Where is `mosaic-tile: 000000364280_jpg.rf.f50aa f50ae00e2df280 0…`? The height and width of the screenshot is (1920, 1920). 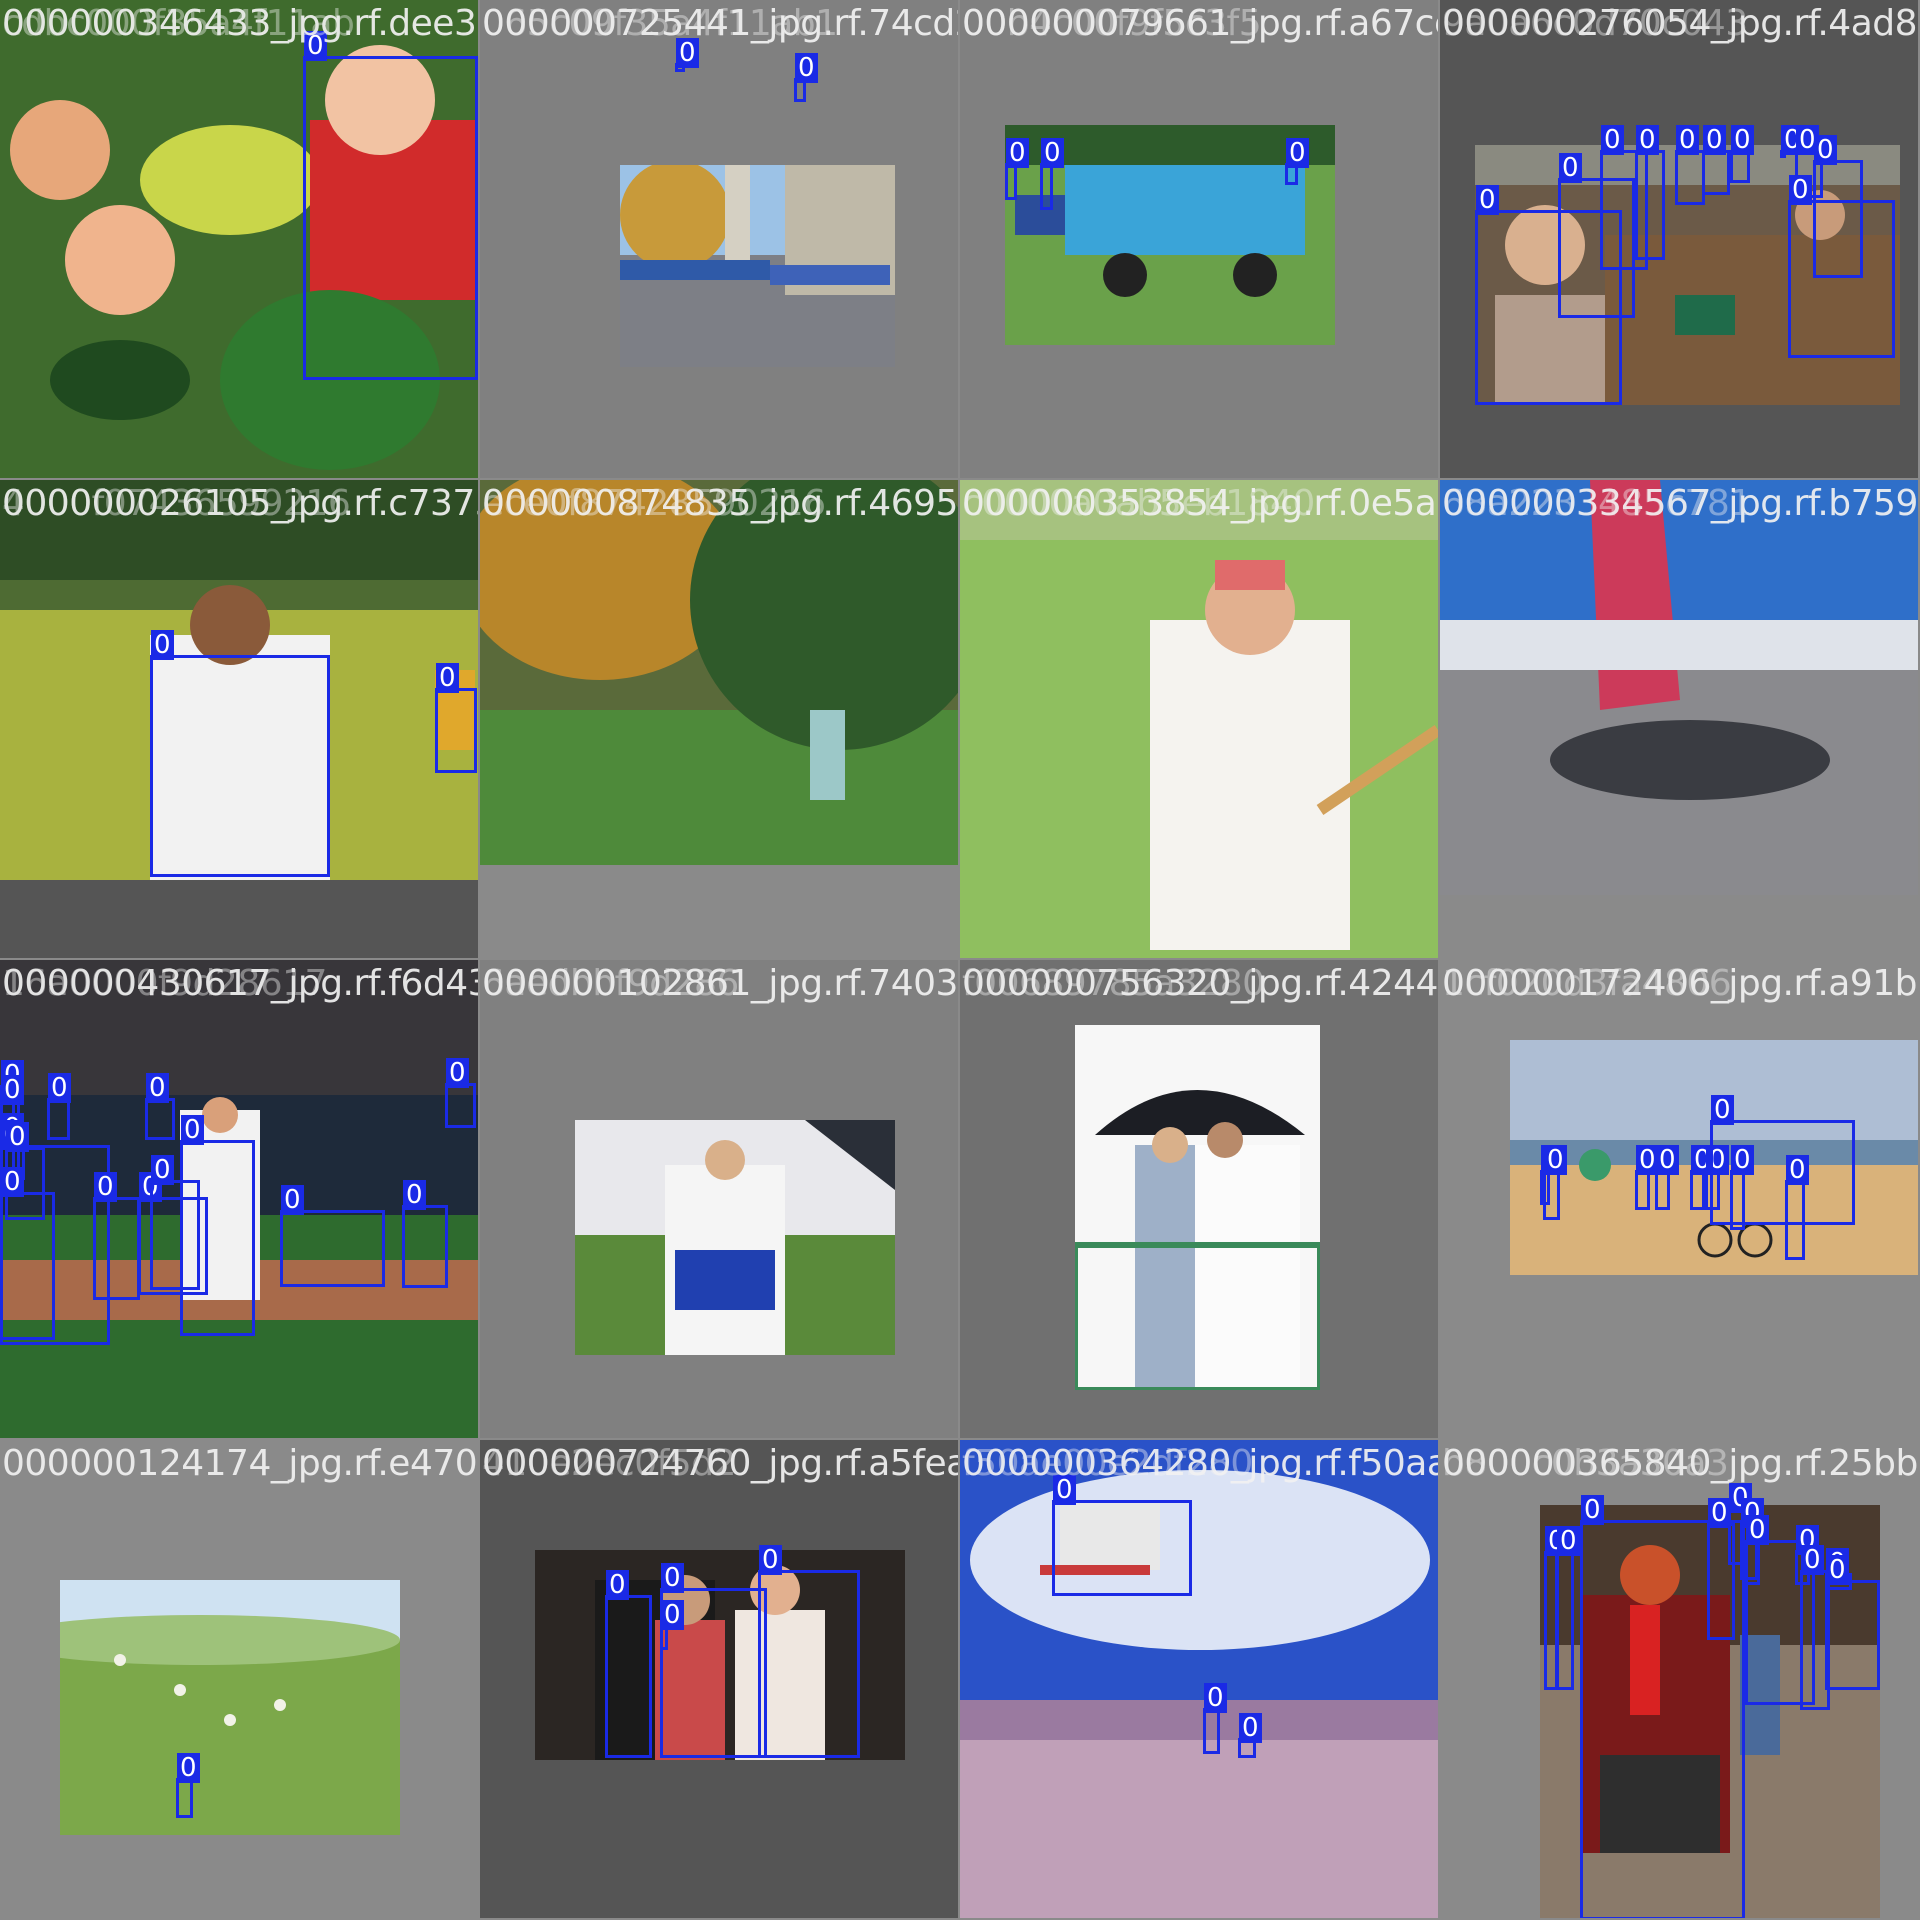 mosaic-tile: 000000364280_jpg.rf.f50aa f50ae00e2df280 0… is located at coordinates (1199, 1679).